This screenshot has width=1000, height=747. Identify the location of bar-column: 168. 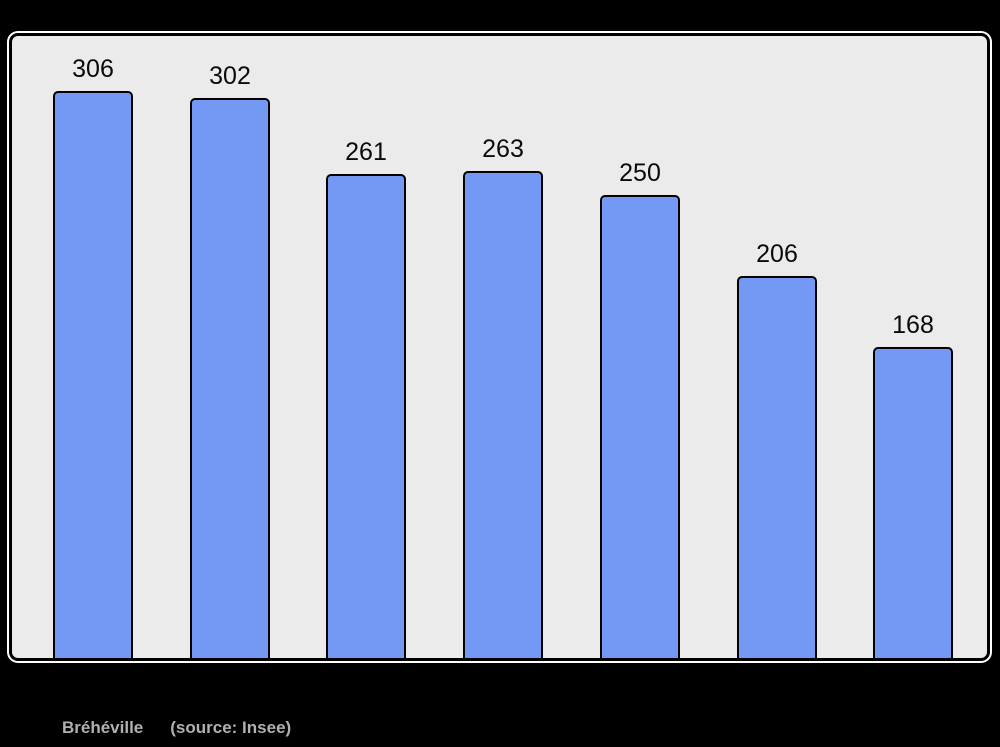
(913, 484).